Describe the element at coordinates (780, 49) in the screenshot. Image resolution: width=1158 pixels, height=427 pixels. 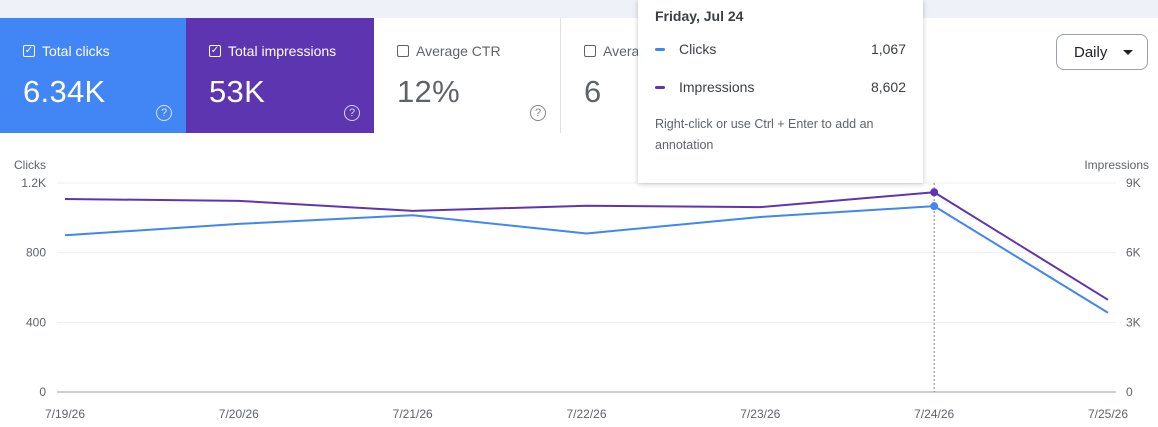
I see `tooltip-row-clicks: Clicks 1,067` at that location.